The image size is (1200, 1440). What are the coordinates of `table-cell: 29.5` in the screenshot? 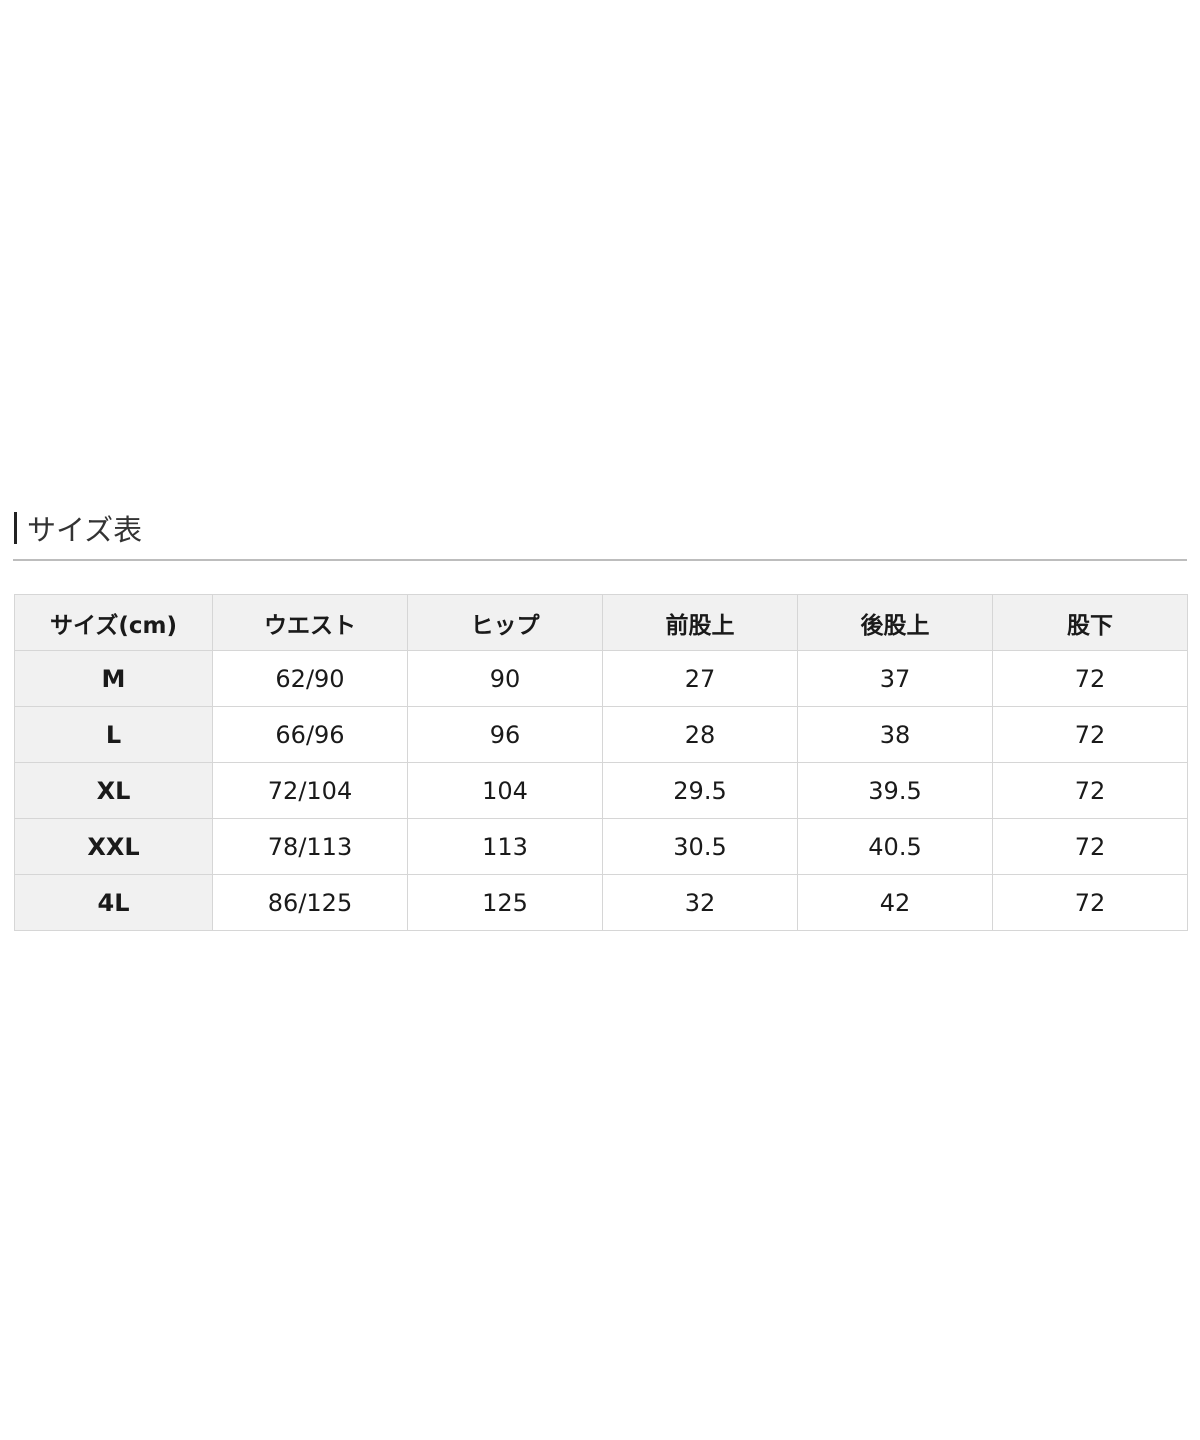 It's located at (700, 790).